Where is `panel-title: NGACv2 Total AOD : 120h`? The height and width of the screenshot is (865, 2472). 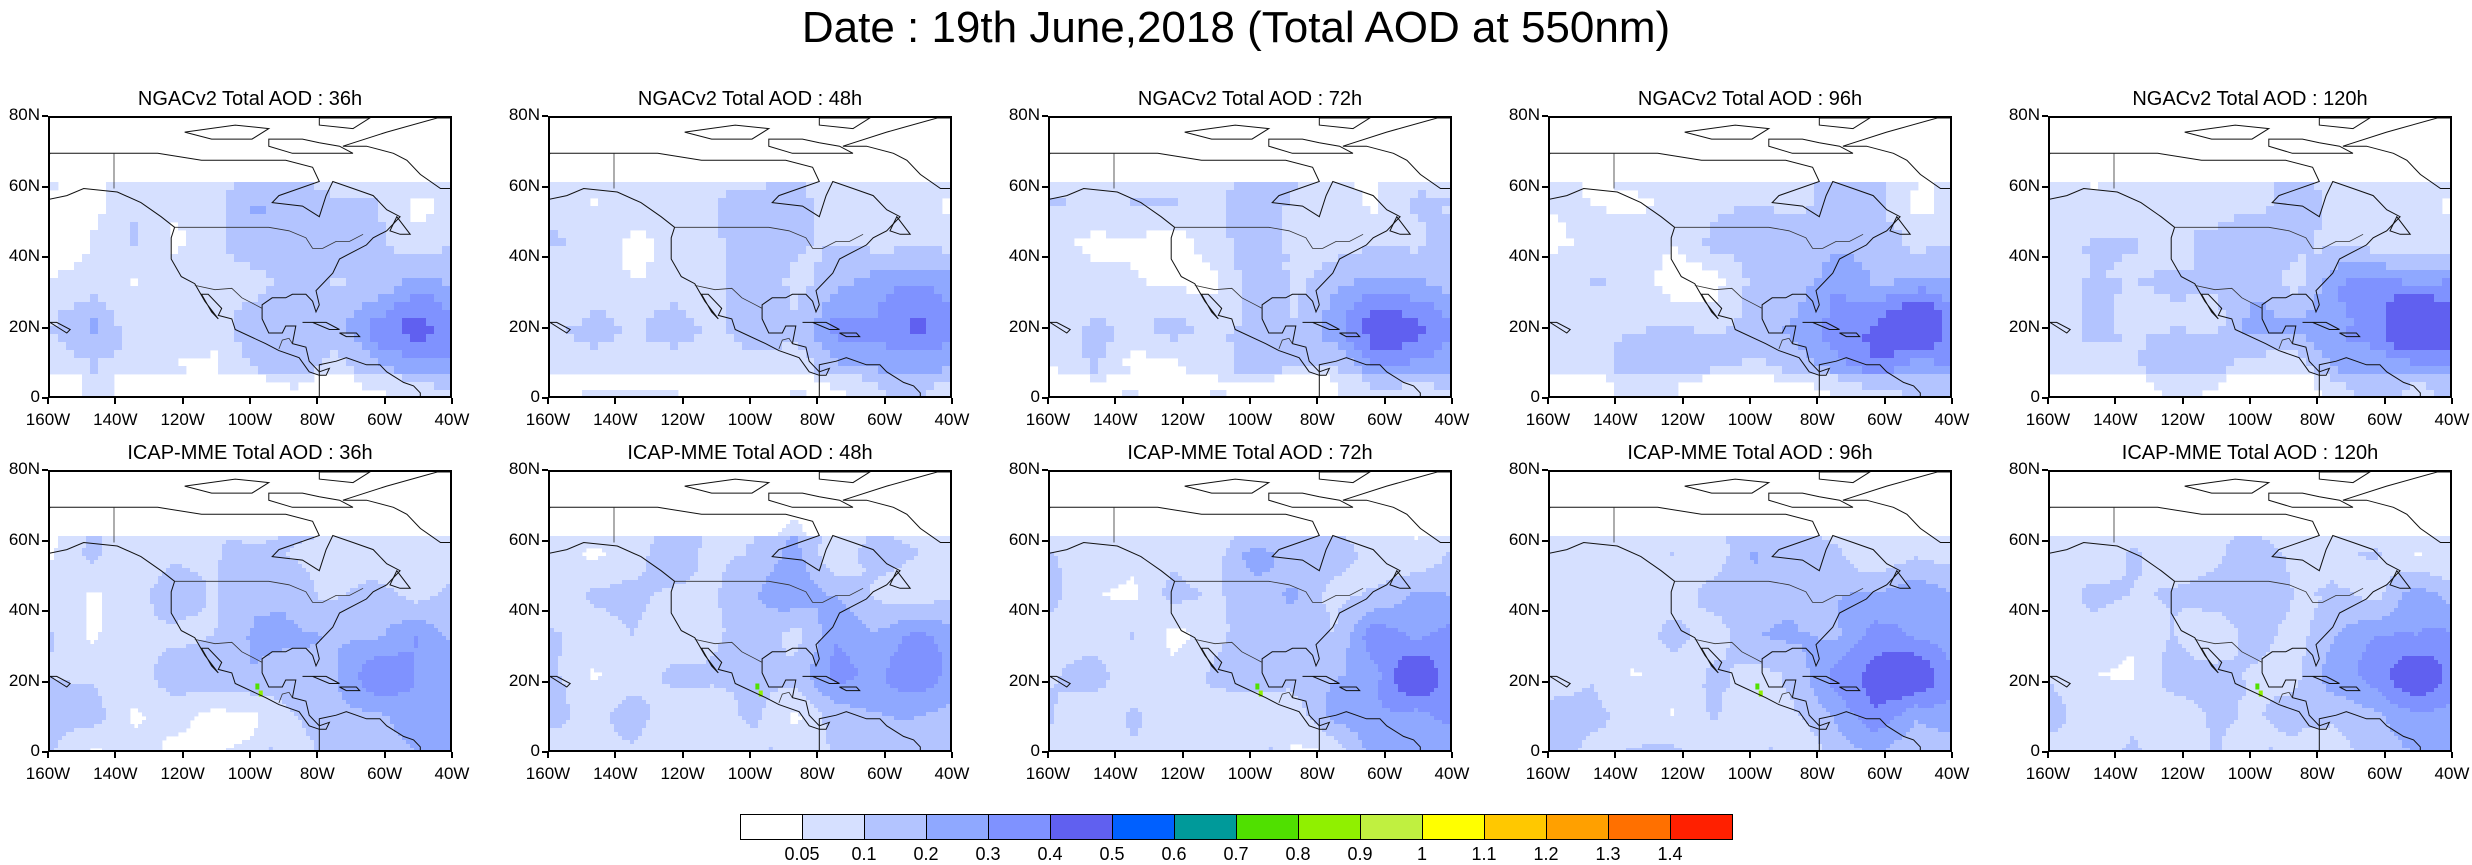 panel-title: NGACv2 Total AOD : 120h is located at coordinates (2240, 99).